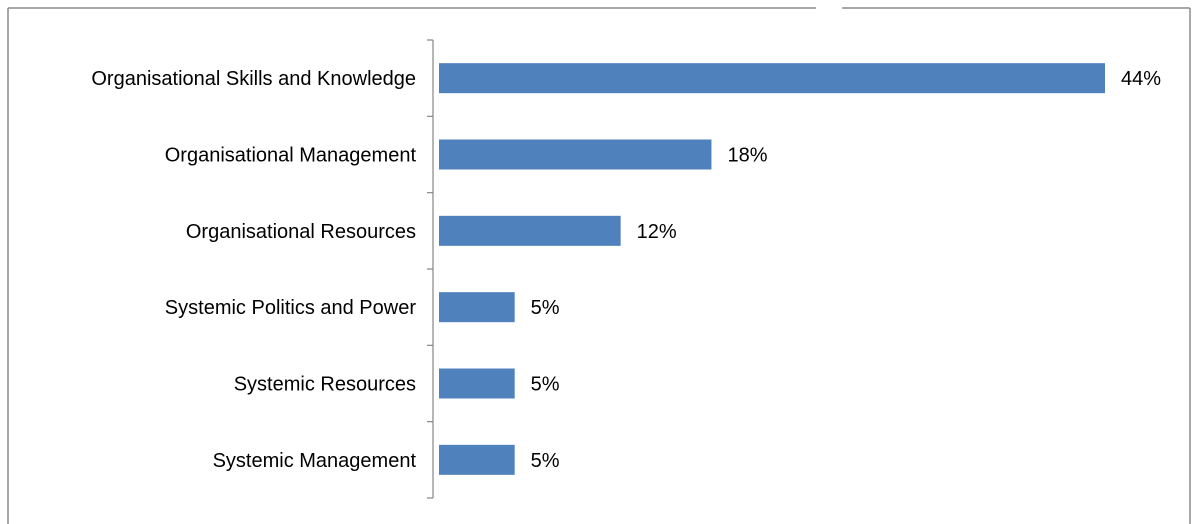 The image size is (1197, 524). What do you see at coordinates (747, 156) in the screenshot?
I see `data-label: 18%` at bounding box center [747, 156].